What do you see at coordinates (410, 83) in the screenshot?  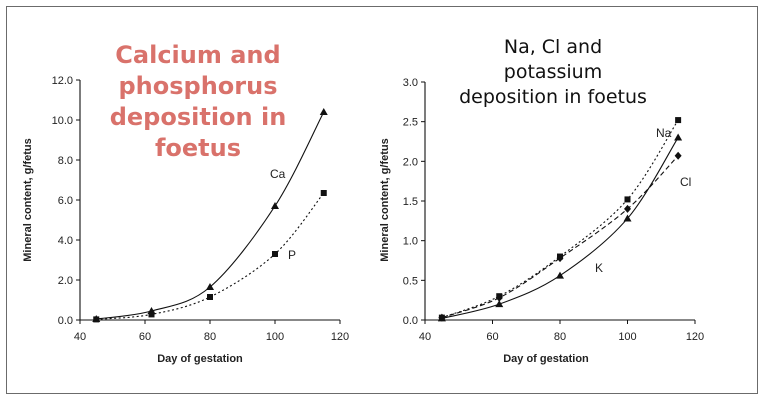 I see `y-tick-label: 3.0` at bounding box center [410, 83].